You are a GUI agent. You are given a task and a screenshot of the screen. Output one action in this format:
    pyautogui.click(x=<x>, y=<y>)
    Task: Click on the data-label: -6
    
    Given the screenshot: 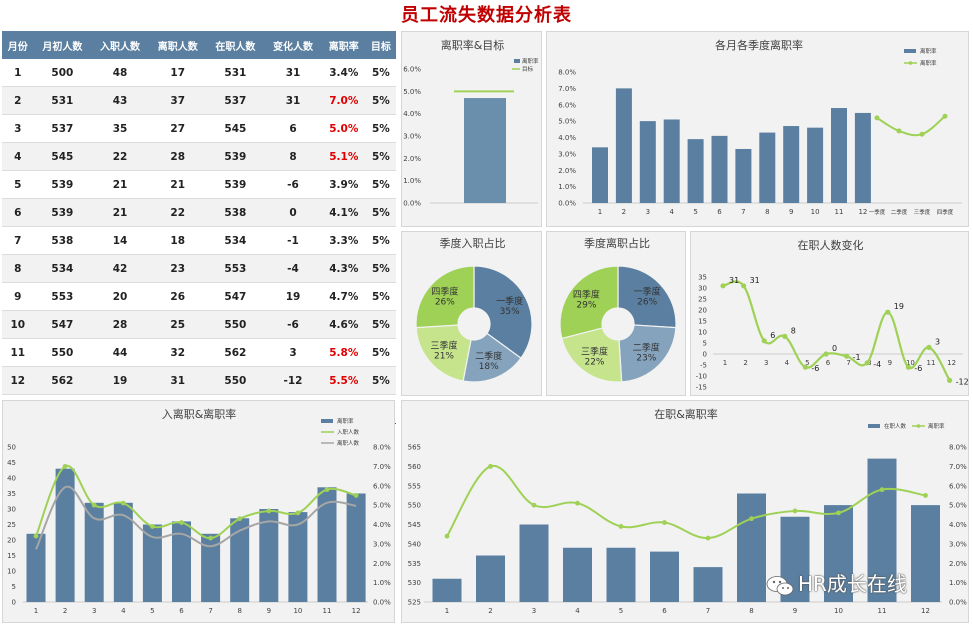 What is the action you would take?
    pyautogui.click(x=815, y=368)
    